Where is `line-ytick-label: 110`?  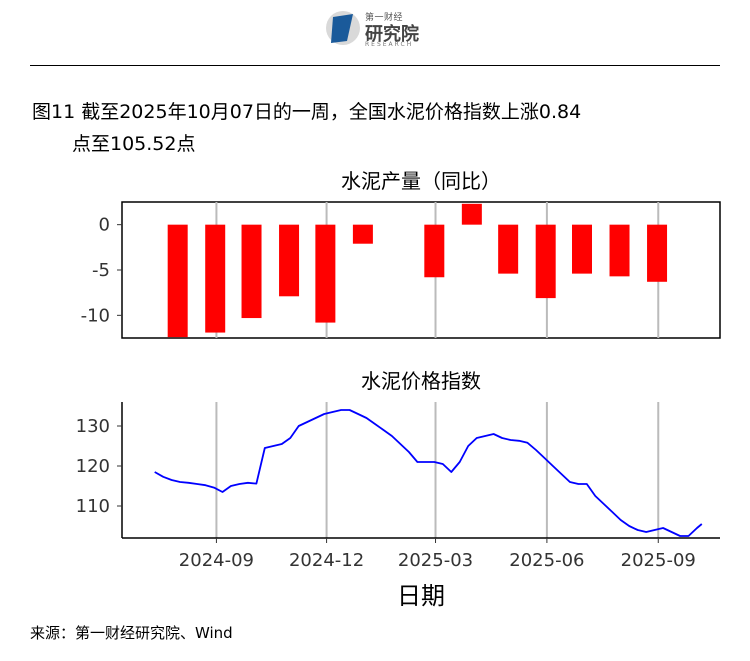
line-ytick-label: 110 is located at coordinates (93, 506).